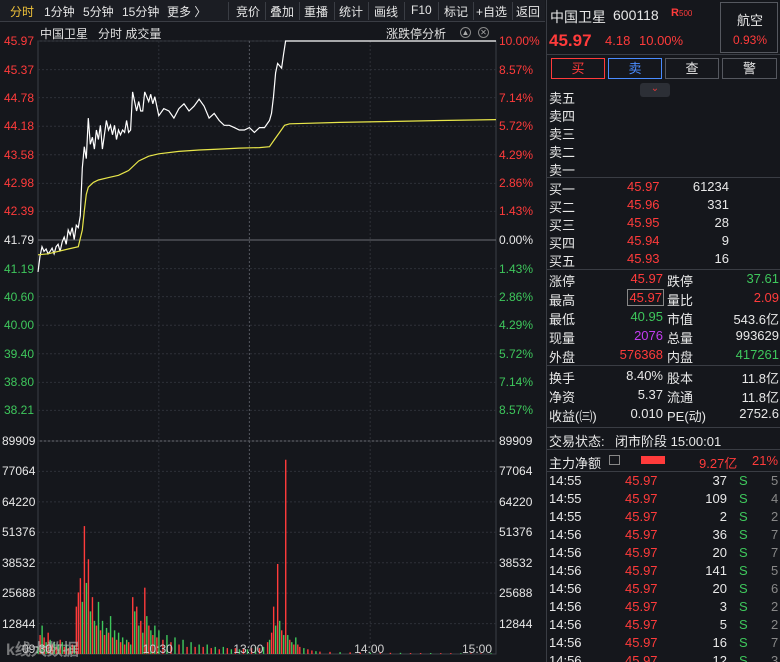 The height and width of the screenshot is (662, 780). I want to click on back-button: 返回, so click(528, 12).